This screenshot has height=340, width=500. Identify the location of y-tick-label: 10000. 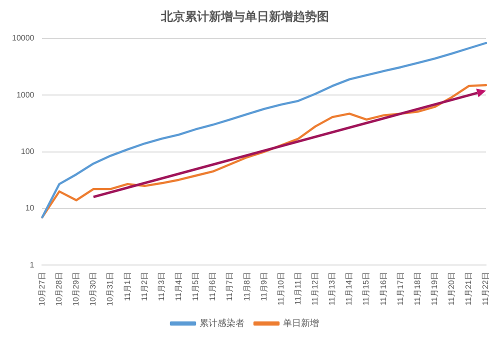
(23, 38).